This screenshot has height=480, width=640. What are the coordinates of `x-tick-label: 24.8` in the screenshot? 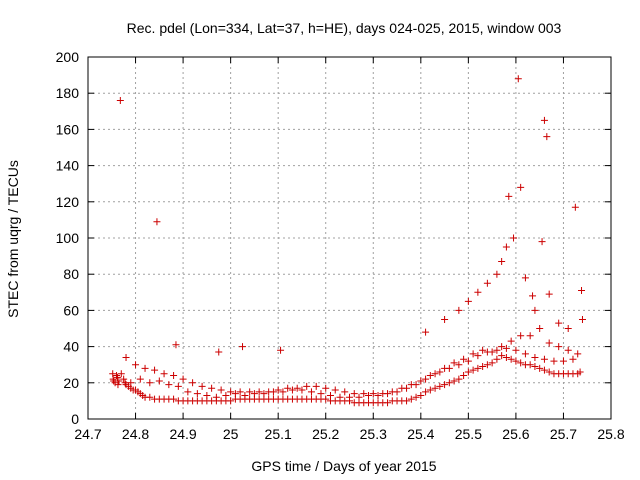 It's located at (135, 434).